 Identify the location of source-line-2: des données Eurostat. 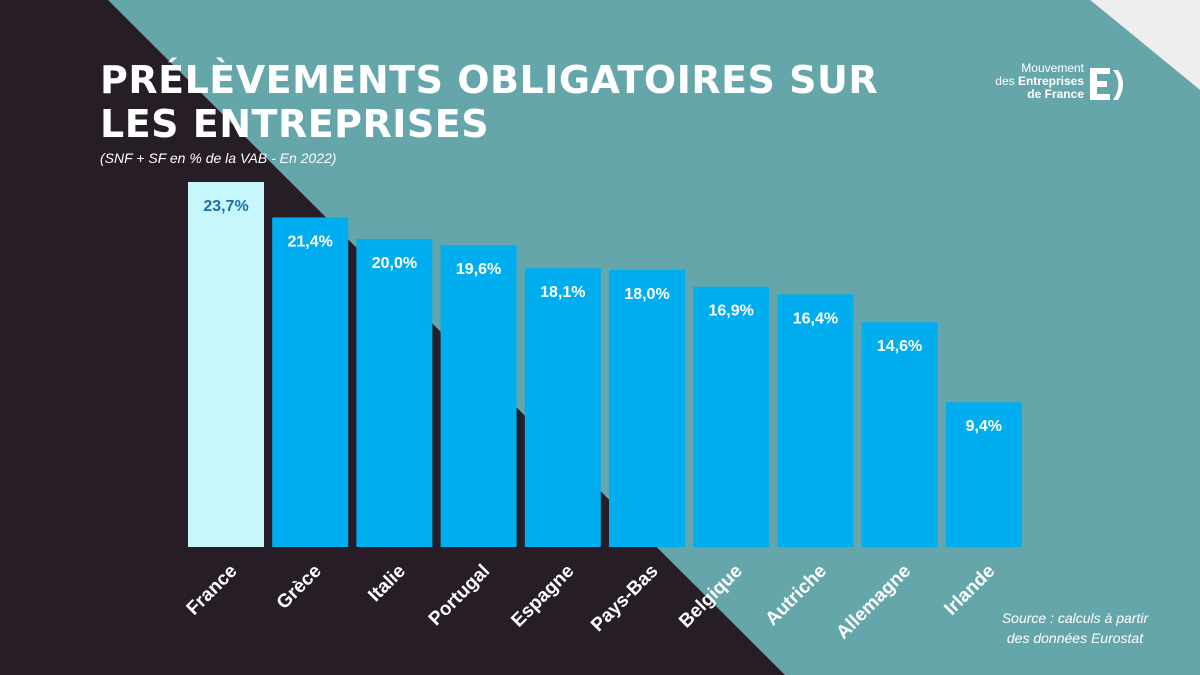
(1075, 638).